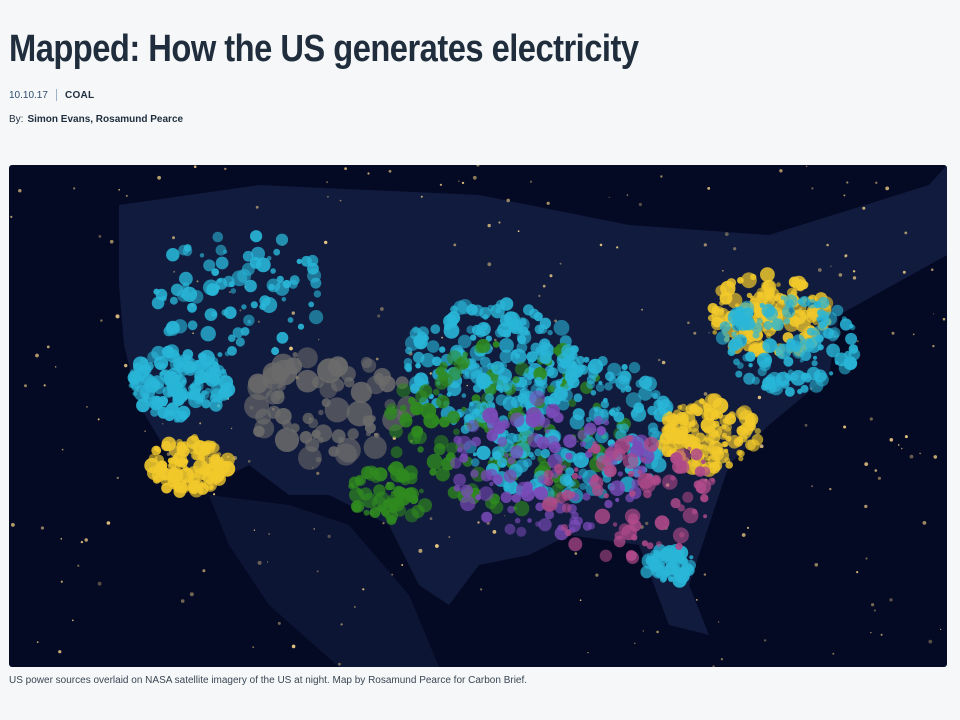 Image resolution: width=960 pixels, height=720 pixels. I want to click on byline-authors: Simon Evans, Rosamund Pearce, so click(105, 119).